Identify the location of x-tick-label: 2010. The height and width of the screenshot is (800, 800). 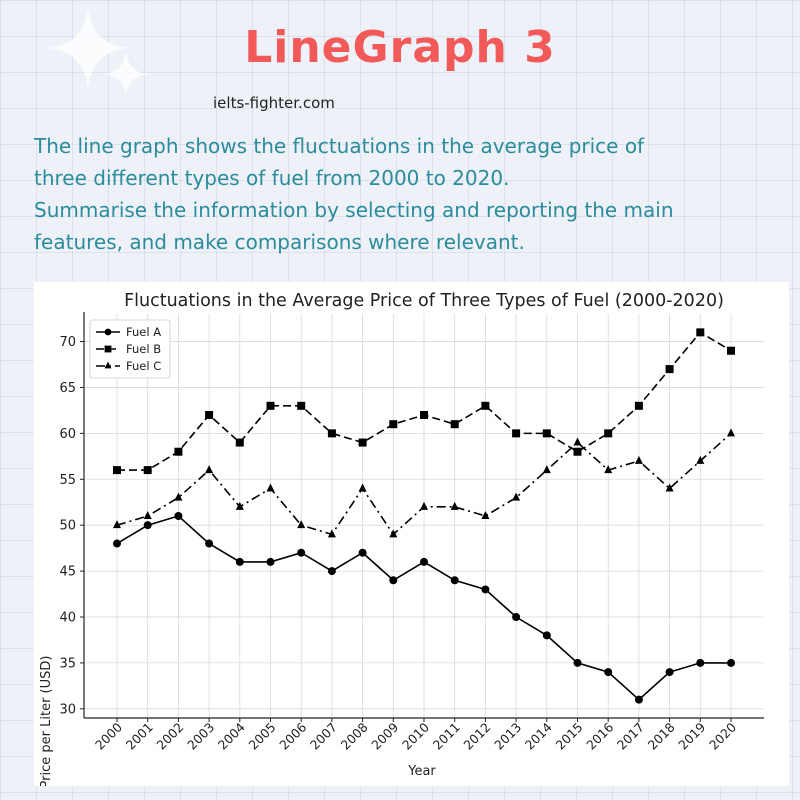
(415, 735).